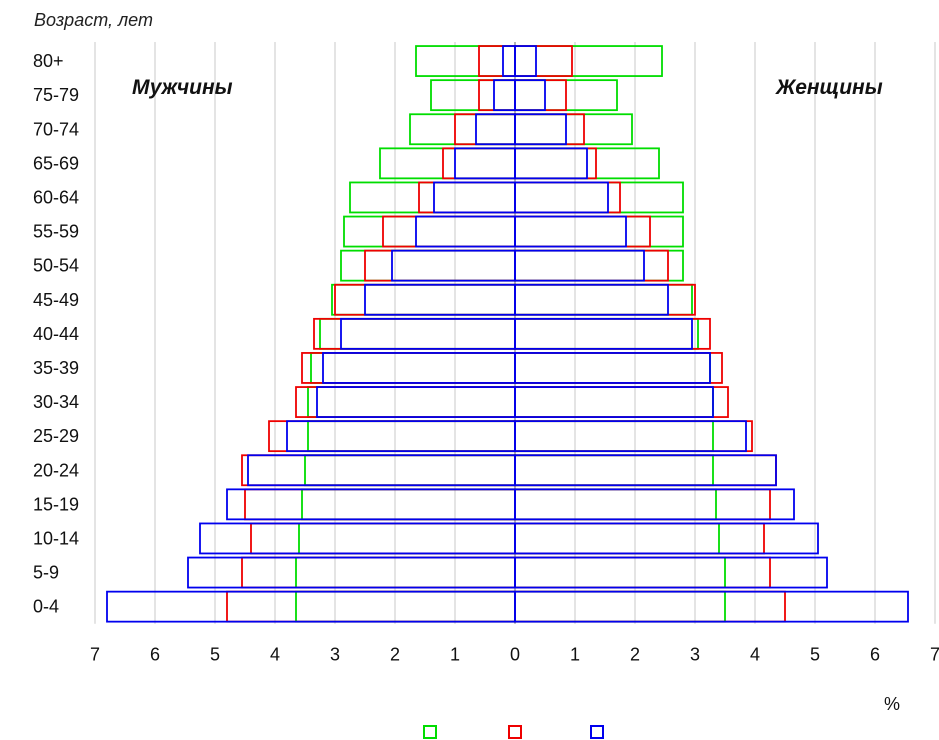 The image size is (939, 740). Describe the element at coordinates (56, 163) in the screenshot. I see `category-label: 65-69` at that location.